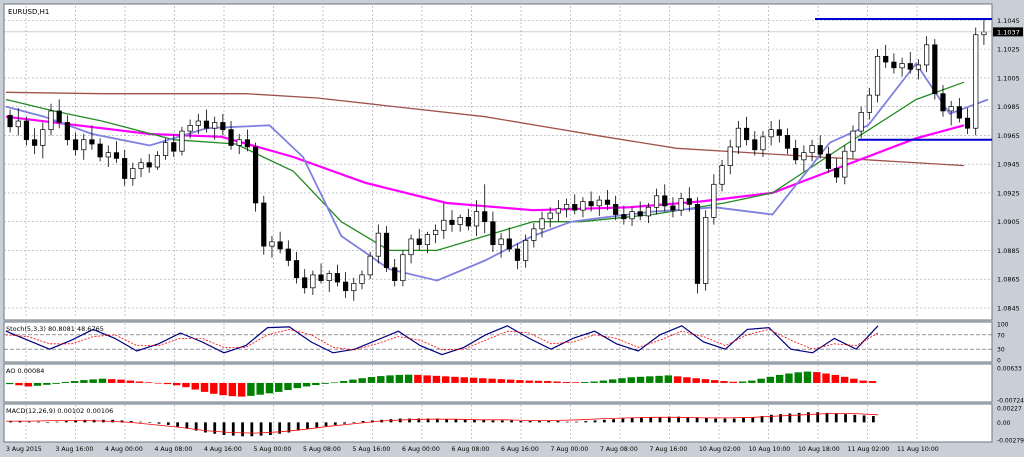 The width and height of the screenshot is (1024, 457). I want to click on ao-tick-label: -0.00724, so click(1010, 401).